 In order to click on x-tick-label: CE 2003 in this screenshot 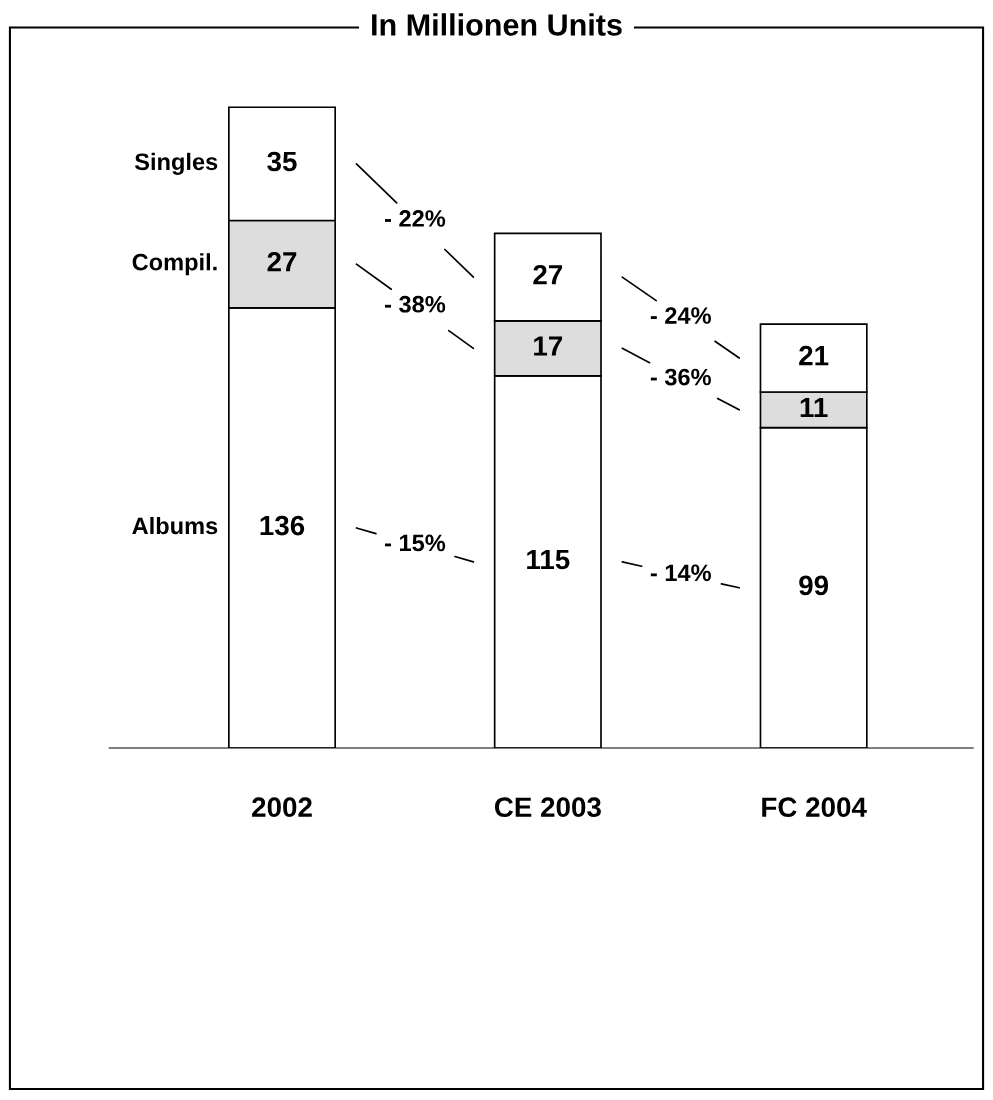, I will do `click(547, 807)`.